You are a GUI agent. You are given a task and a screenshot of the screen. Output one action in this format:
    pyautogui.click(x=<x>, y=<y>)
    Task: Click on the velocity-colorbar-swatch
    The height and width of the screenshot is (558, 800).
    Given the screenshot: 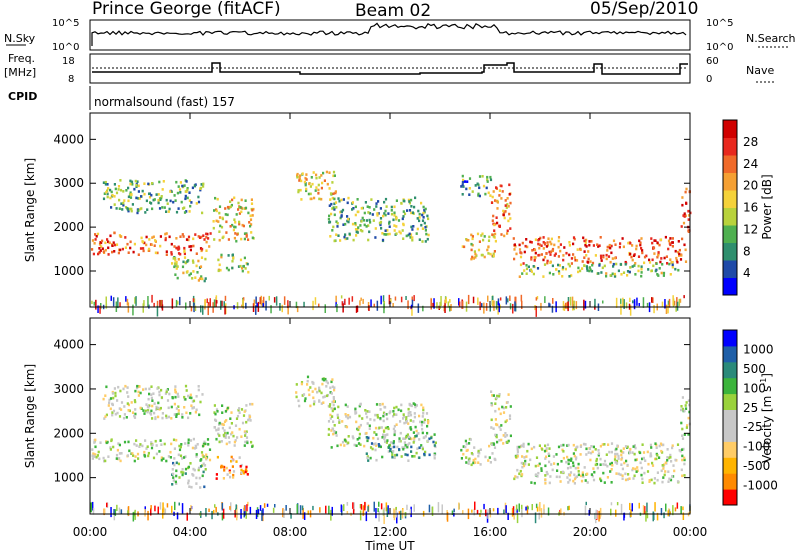 What is the action you would take?
    pyautogui.click(x=730, y=386)
    